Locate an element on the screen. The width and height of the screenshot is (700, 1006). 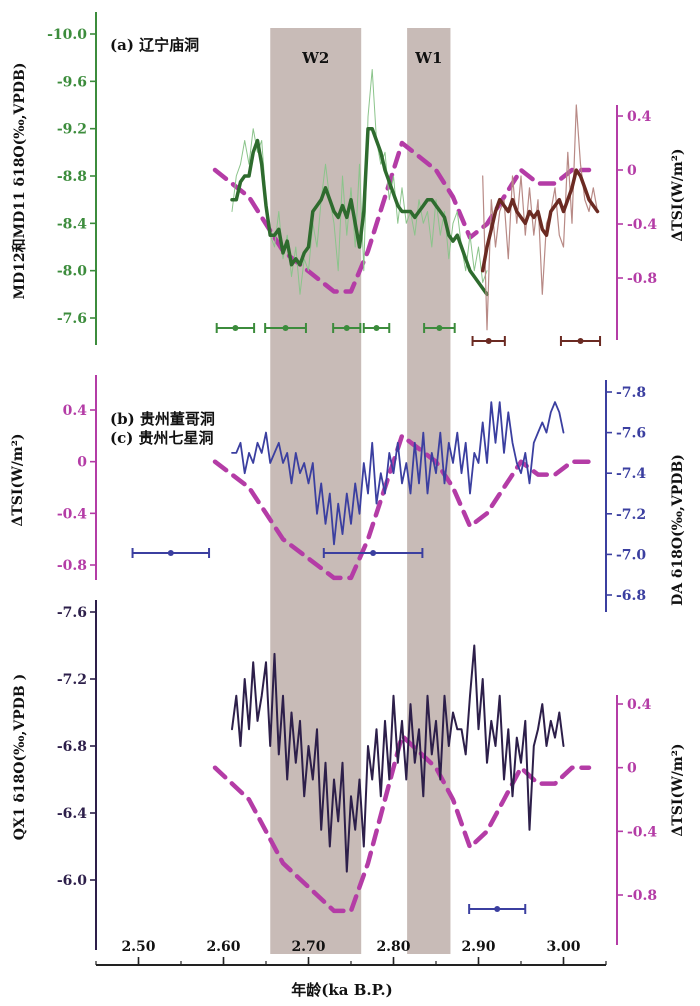
x-axis-tick-label: 3.00 is located at coordinates (563, 947).